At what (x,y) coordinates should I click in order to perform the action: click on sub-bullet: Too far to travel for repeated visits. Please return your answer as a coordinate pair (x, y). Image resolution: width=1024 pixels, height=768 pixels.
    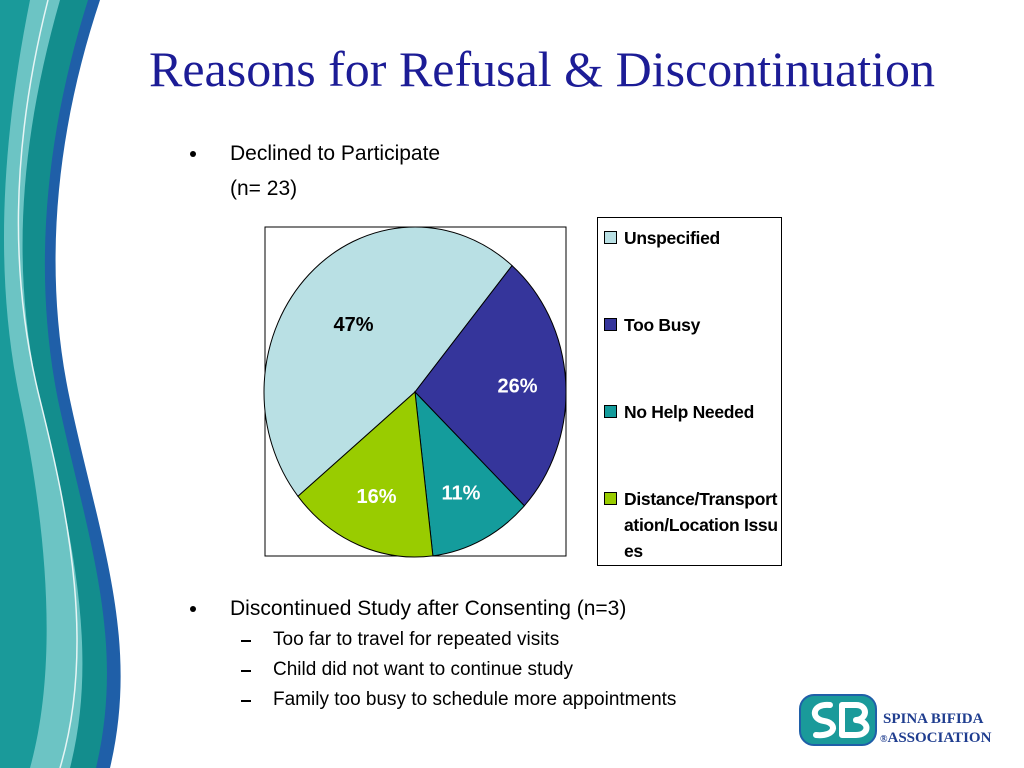
    Looking at the image, I should click on (400, 640).